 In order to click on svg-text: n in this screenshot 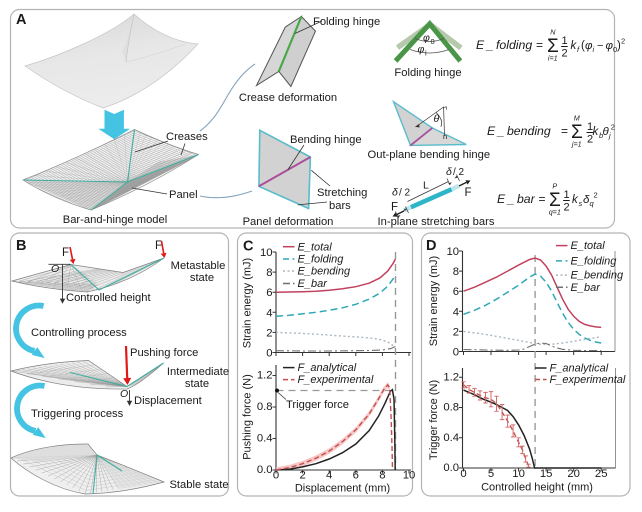, I will do `click(445, 136)`.